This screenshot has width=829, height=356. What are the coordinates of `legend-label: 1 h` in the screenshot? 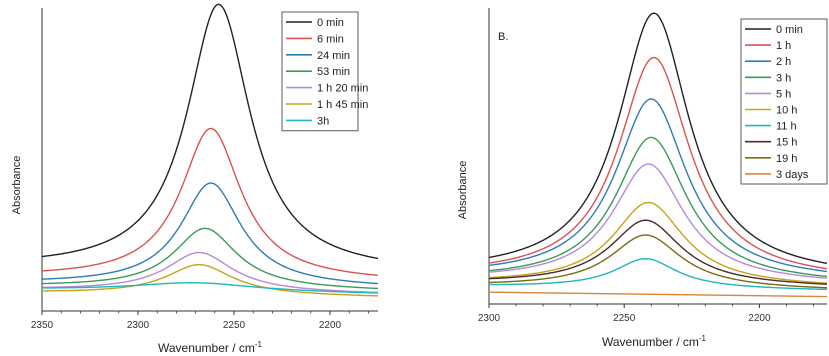 It's located at (783, 46).